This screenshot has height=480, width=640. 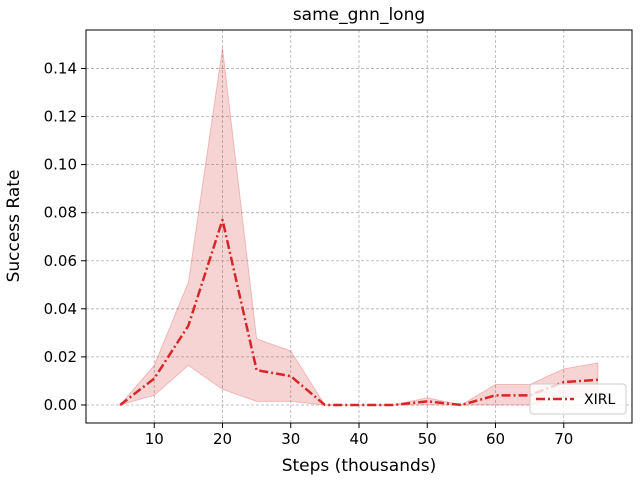 I want to click on y-tick-label: 0.04, so click(x=60, y=309).